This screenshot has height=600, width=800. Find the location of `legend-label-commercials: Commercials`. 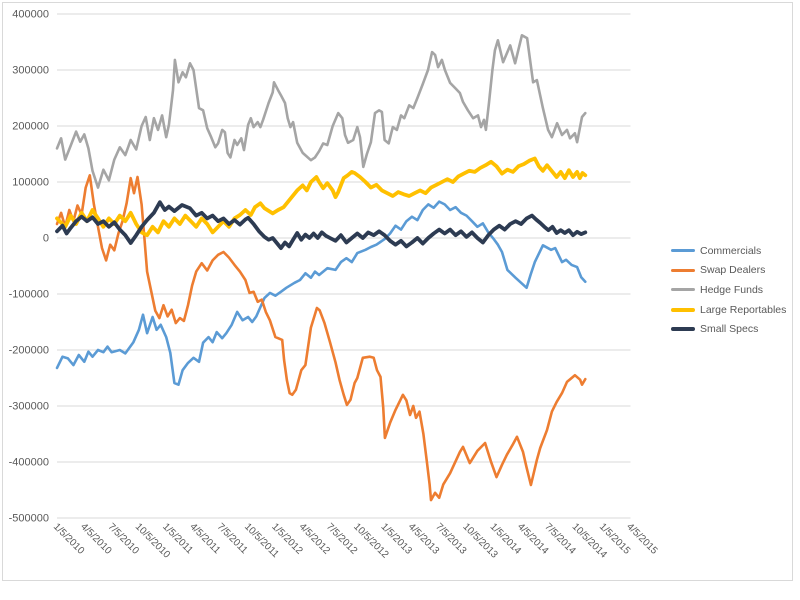

legend-label-commercials: Commercials is located at coordinates (731, 250).